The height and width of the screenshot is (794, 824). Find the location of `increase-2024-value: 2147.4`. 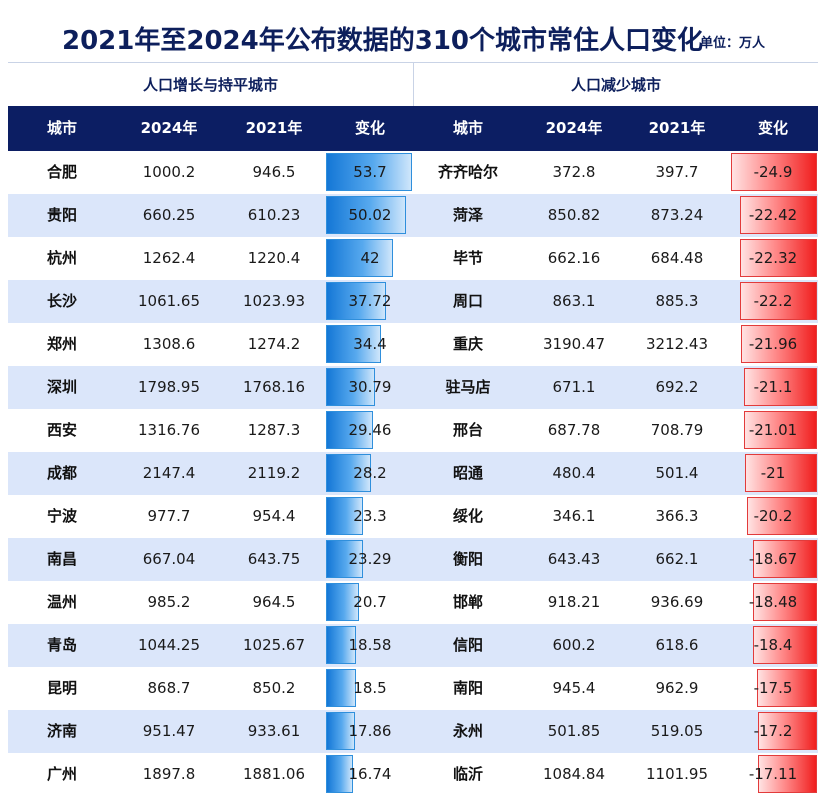

increase-2024-value: 2147.4 is located at coordinates (169, 473).